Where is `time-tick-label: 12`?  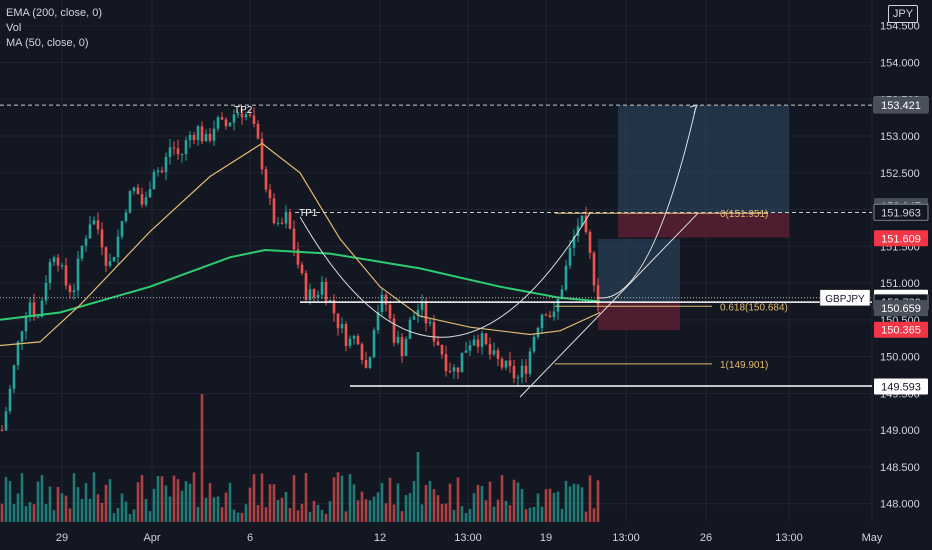
time-tick-label: 12 is located at coordinates (380, 538).